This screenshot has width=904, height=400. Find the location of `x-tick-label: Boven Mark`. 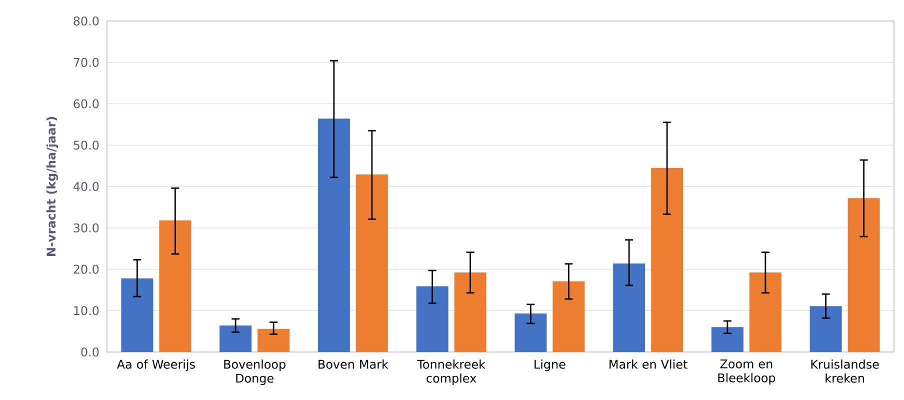

x-tick-label: Boven Mark is located at coordinates (353, 364).